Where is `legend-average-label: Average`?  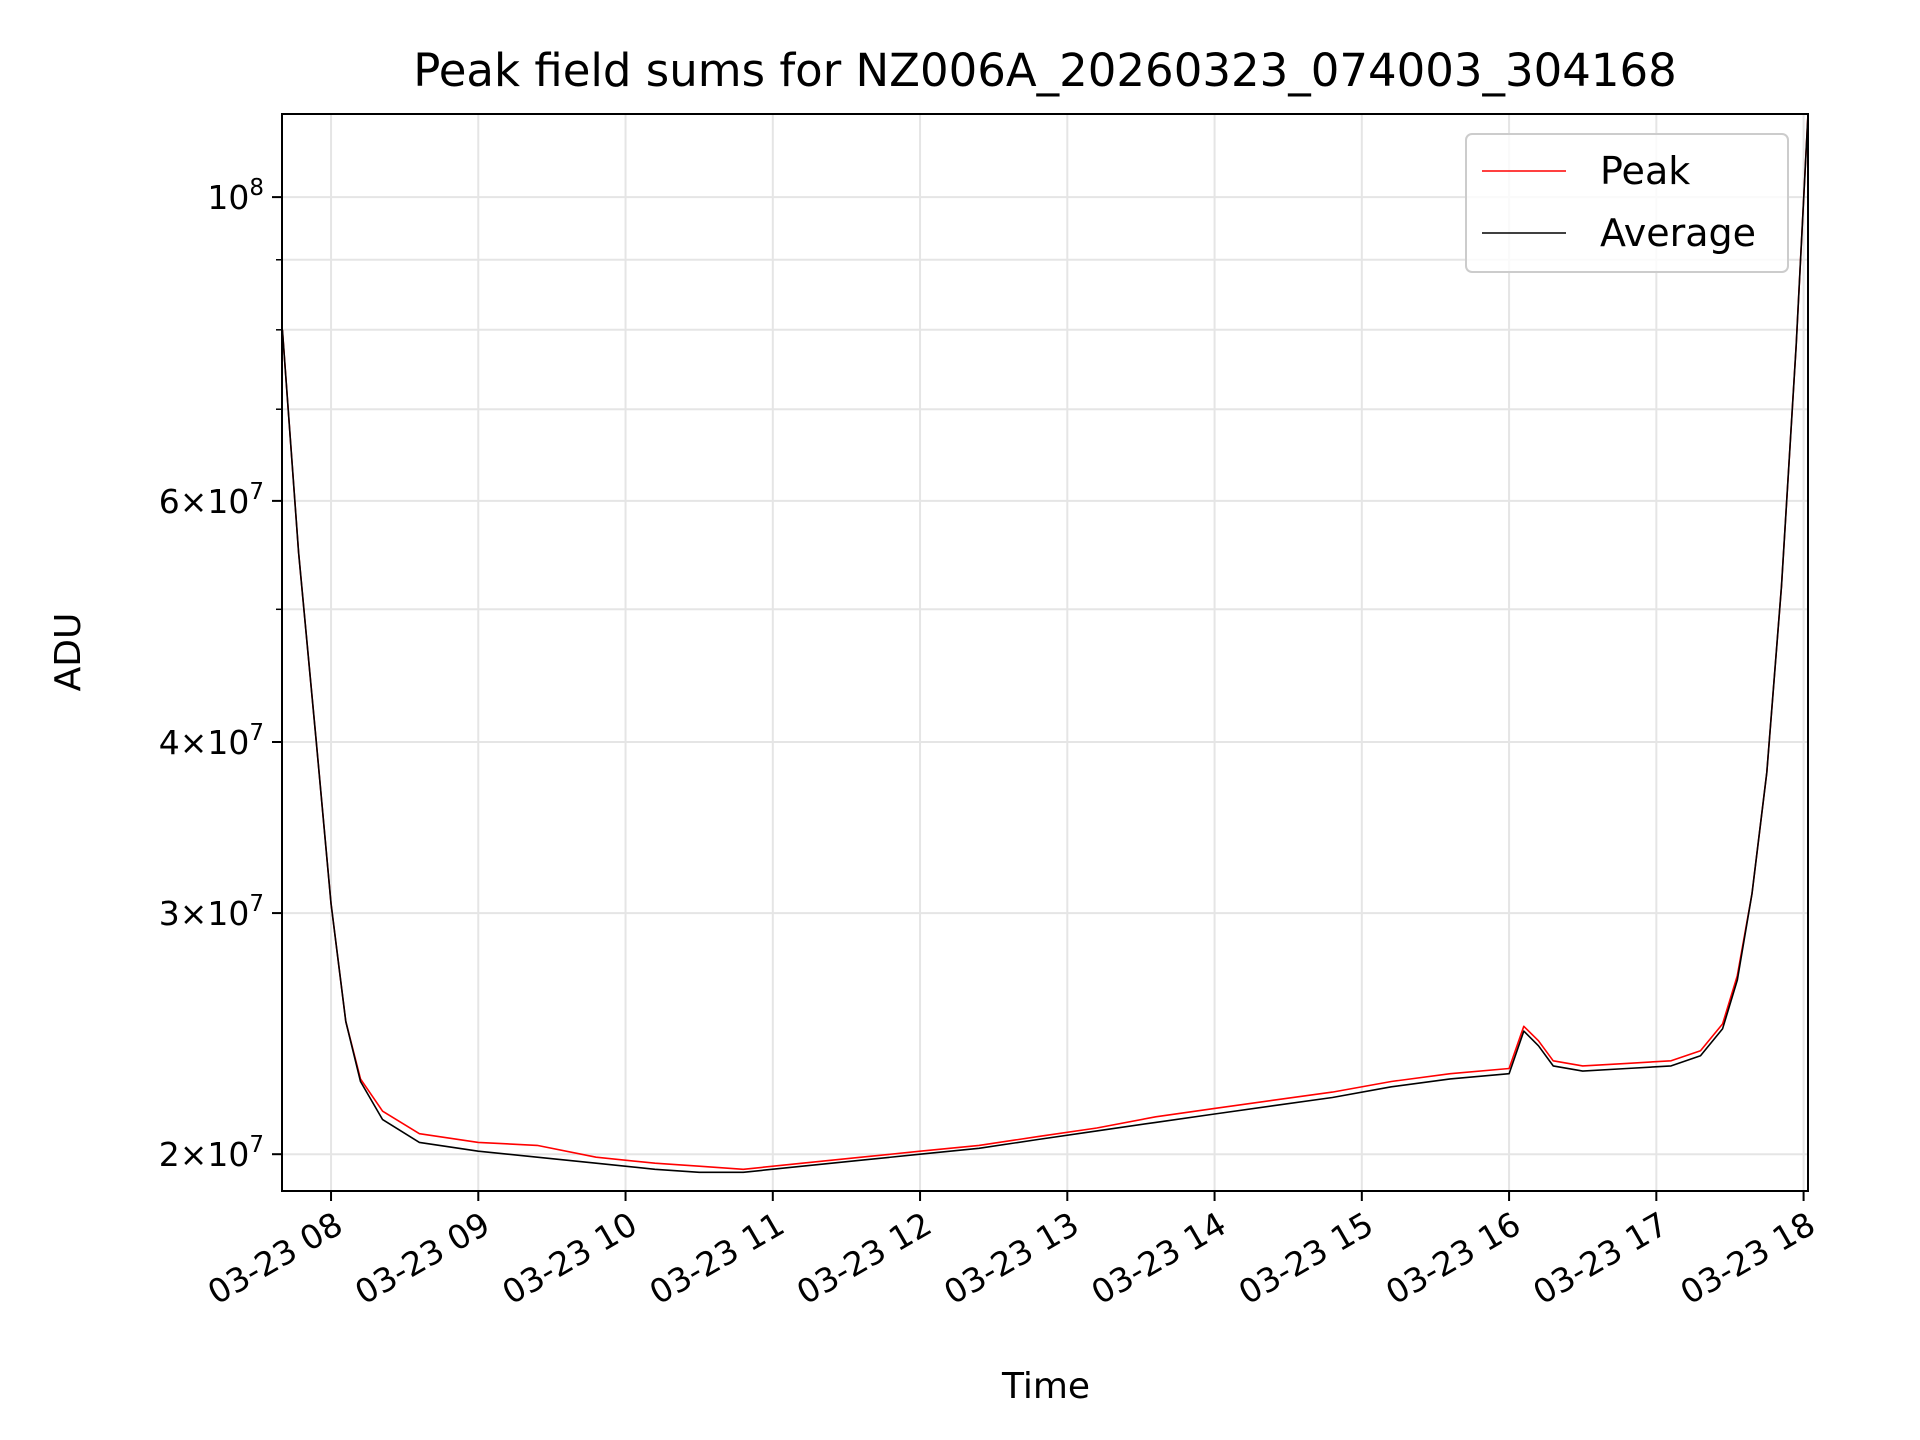 legend-average-label: Average is located at coordinates (1678, 233).